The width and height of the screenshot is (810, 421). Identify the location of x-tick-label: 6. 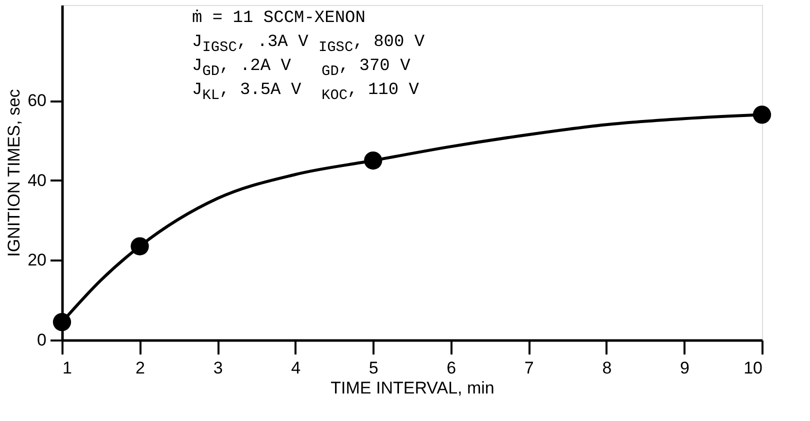
(451, 368).